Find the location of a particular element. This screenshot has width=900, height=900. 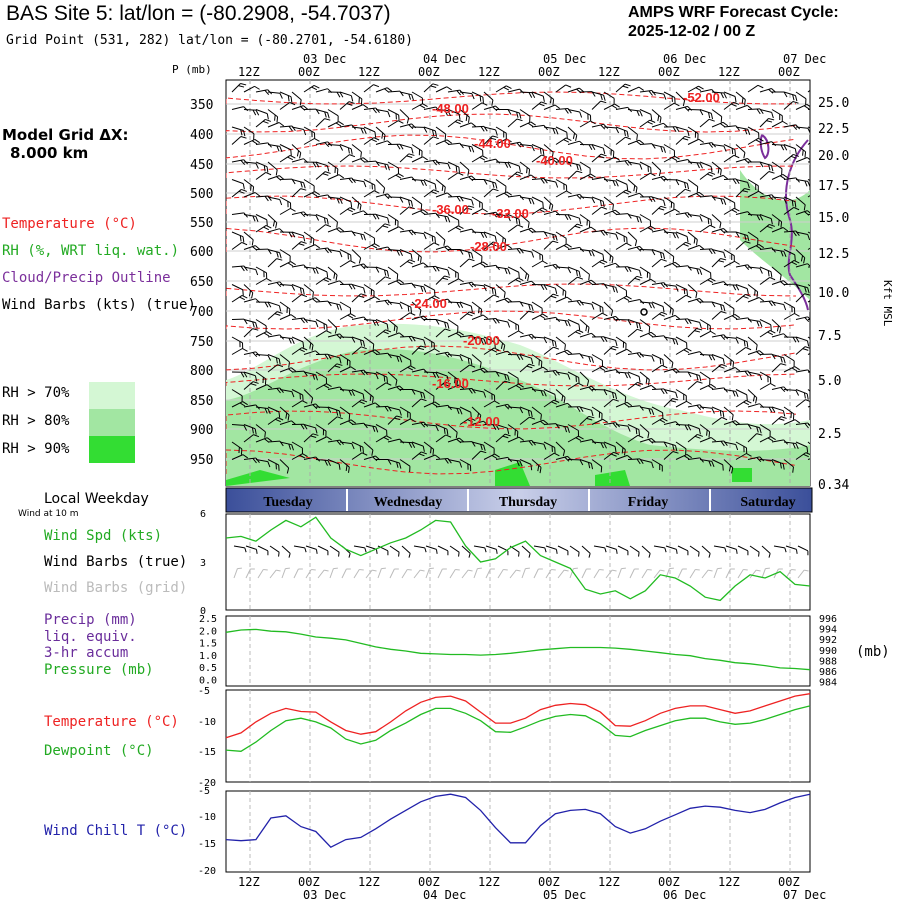

height-tick-label: 22.5 is located at coordinates (833, 129).